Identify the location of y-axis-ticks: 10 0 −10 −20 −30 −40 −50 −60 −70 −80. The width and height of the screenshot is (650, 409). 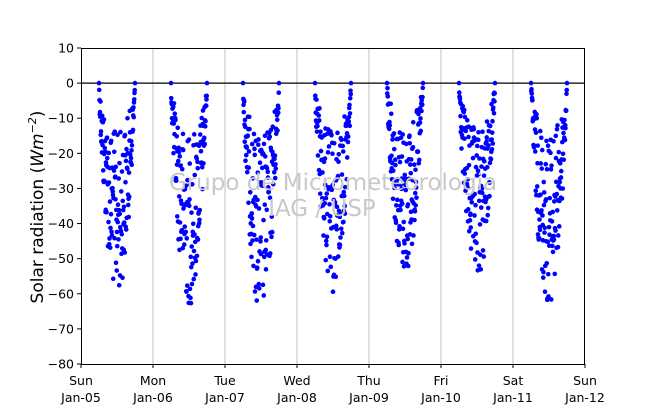
(64, 206).